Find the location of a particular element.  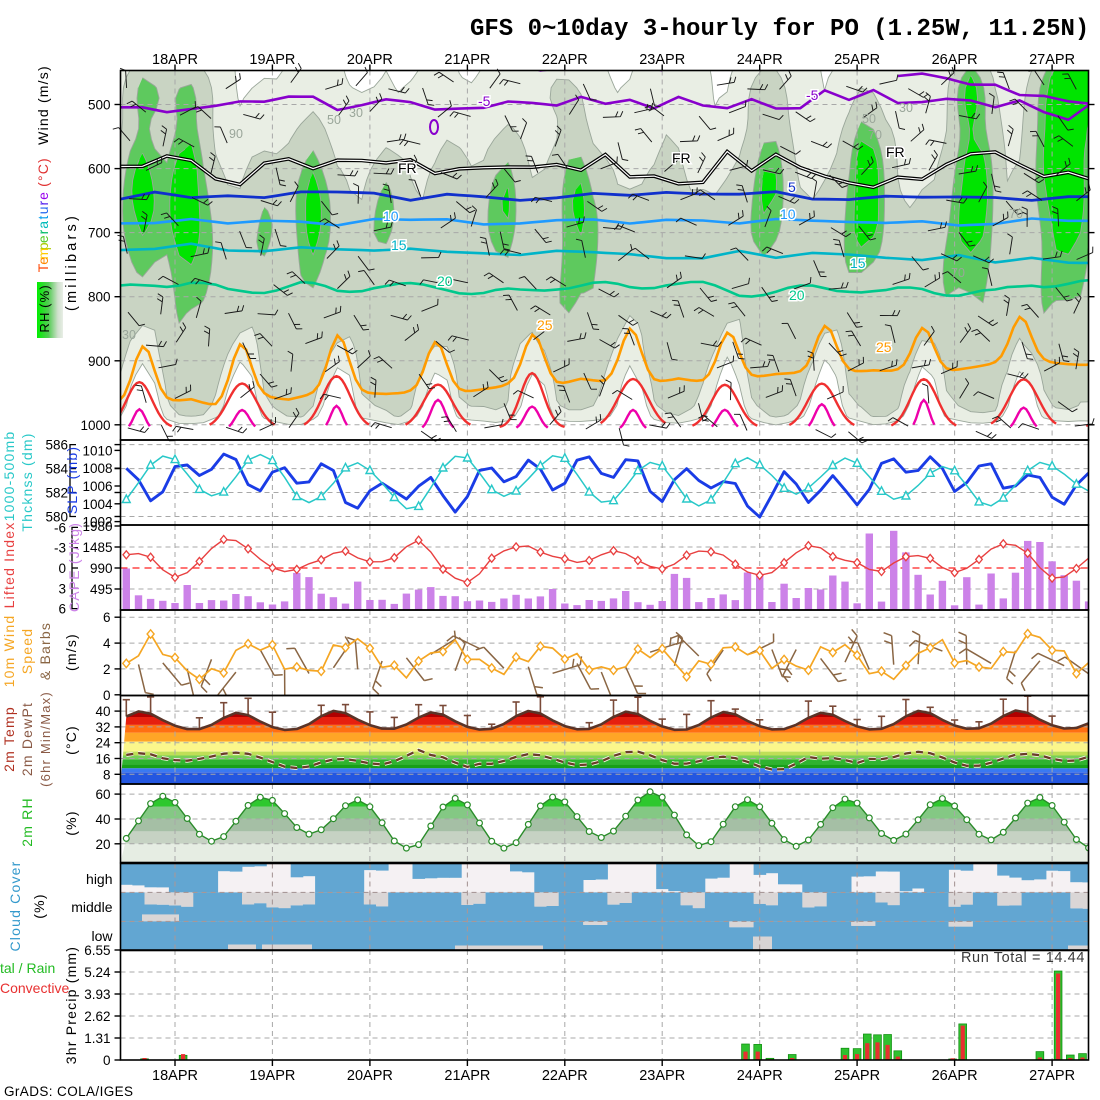

svg-text: 1004 is located at coordinates (97, 504).